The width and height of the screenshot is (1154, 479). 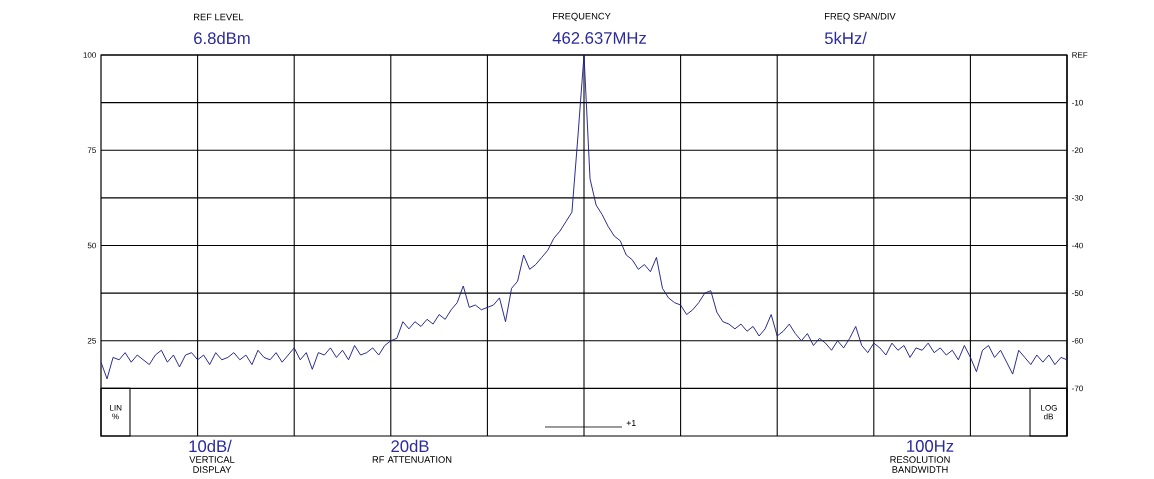 What do you see at coordinates (116, 412) in the screenshot?
I see `y-axis-title: LIN %` at bounding box center [116, 412].